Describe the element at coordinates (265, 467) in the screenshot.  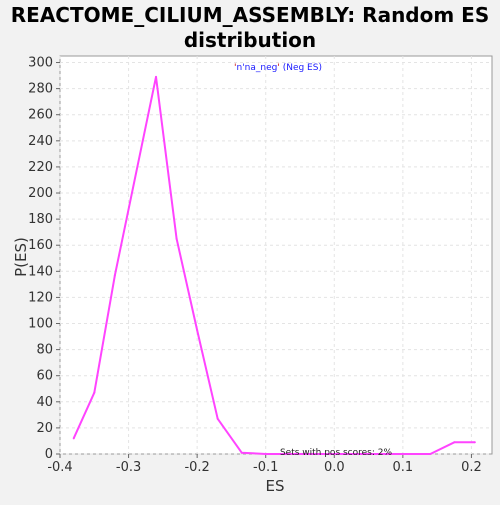
I see `x-tick-label: -0.1` at that location.